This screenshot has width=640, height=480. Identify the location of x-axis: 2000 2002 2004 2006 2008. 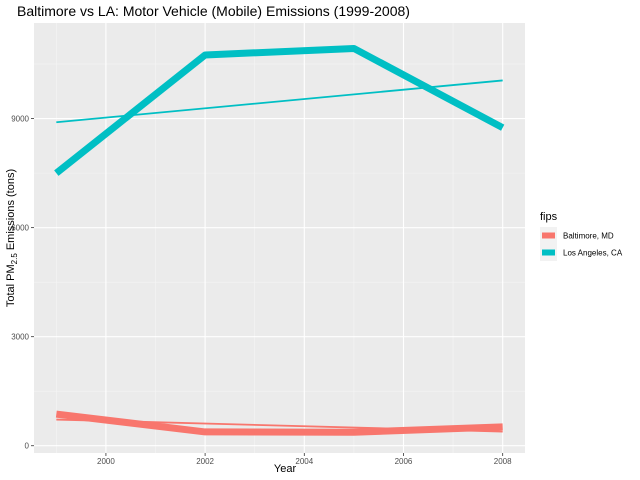
(304, 459).